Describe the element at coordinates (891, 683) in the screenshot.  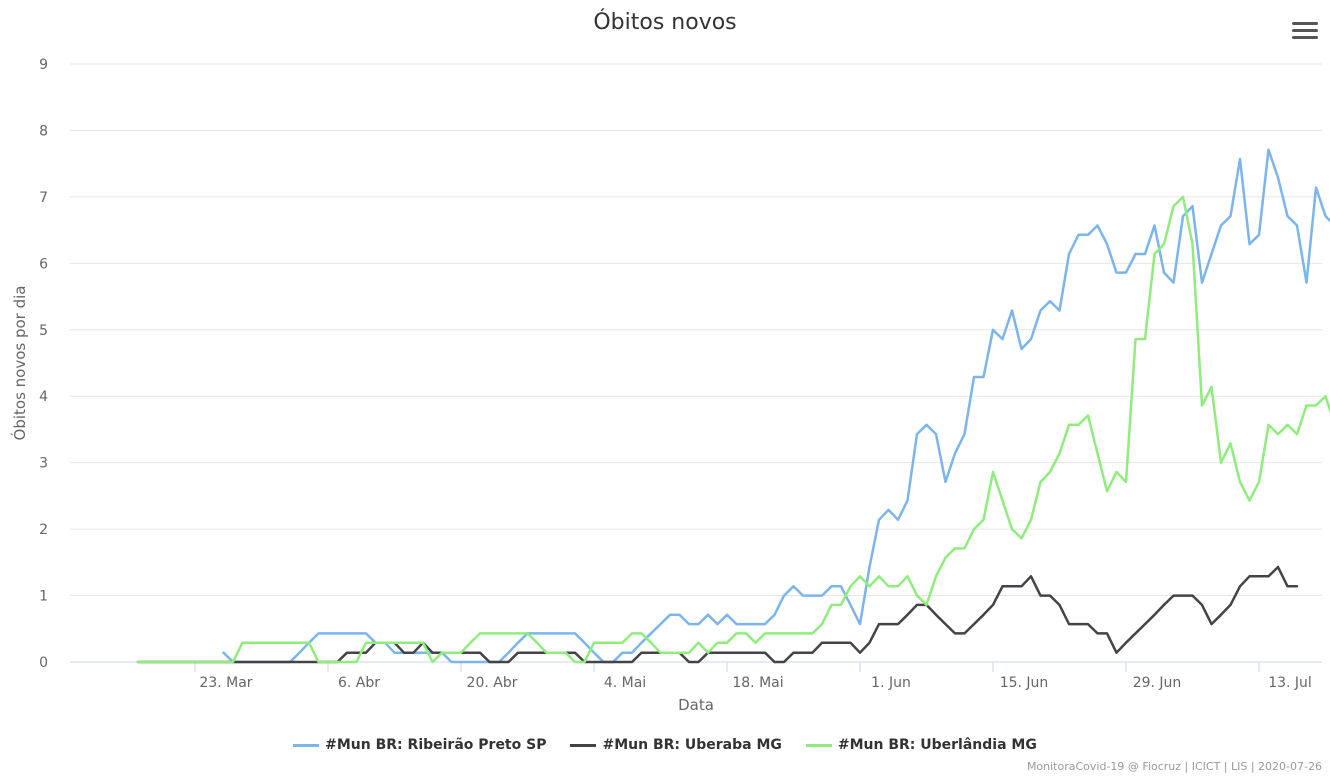
I see `x-tick-label: 1. Jun` at that location.